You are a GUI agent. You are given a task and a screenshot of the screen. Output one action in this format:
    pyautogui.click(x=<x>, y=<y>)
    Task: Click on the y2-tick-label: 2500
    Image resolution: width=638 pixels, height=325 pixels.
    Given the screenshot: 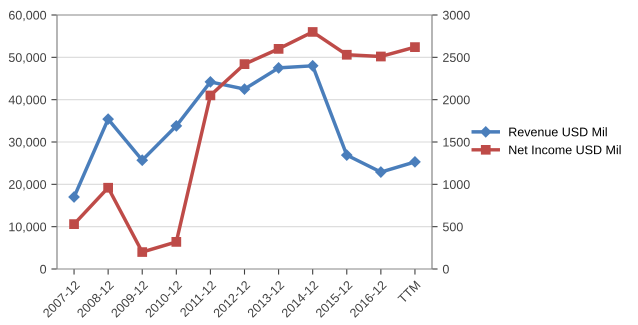 What is the action you would take?
    pyautogui.click(x=456, y=57)
    